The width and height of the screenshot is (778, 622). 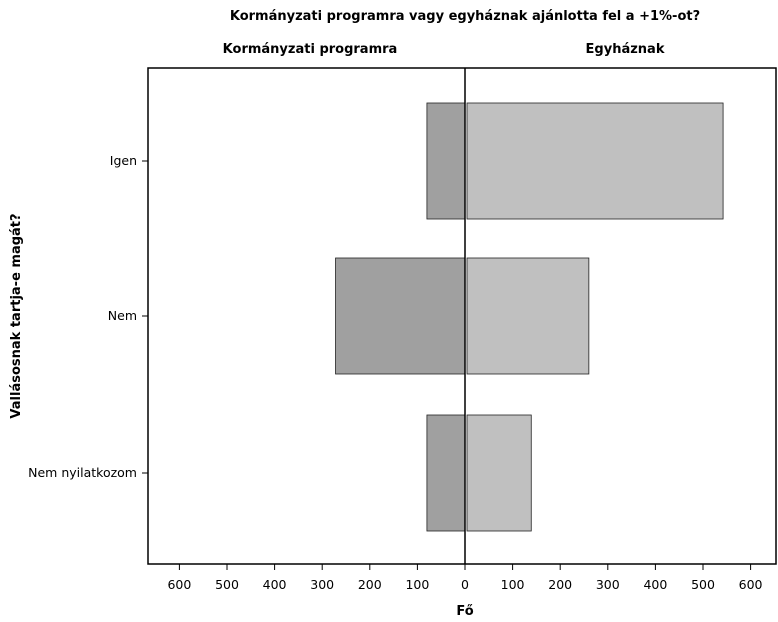 I want to click on y-tick-label-1: Nem, so click(x=122, y=315).